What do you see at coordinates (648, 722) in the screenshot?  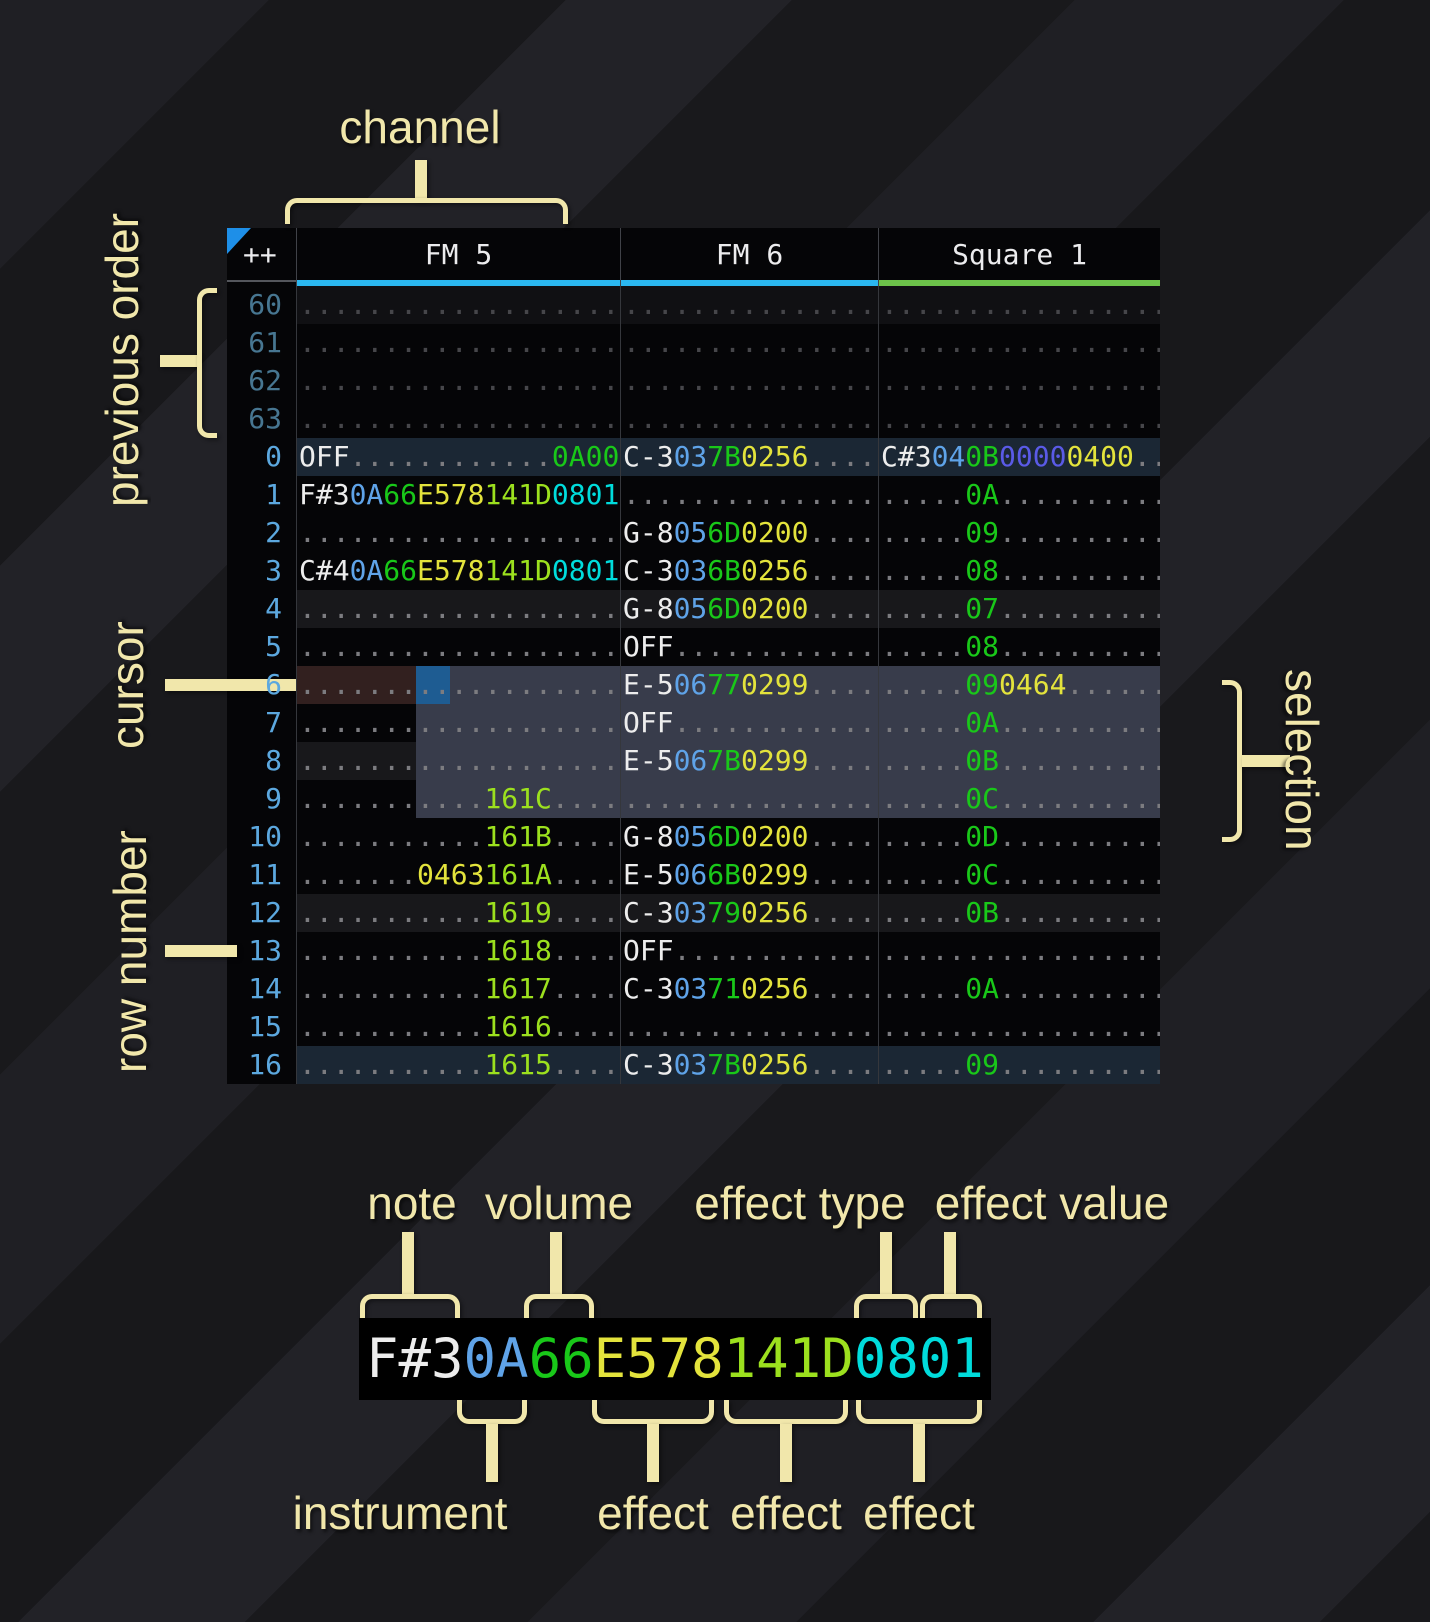 I see `field-note: OFF` at bounding box center [648, 722].